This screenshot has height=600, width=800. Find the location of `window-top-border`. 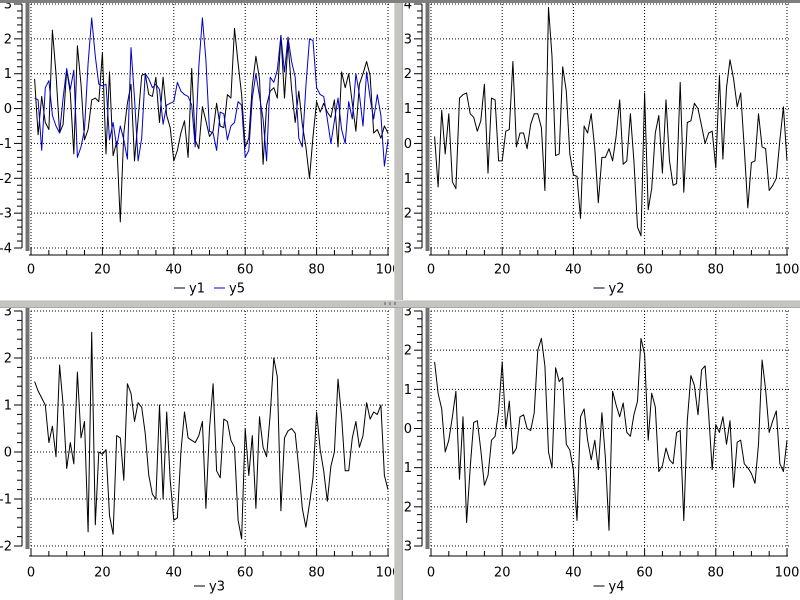

window-top-border is located at coordinates (400, 1).